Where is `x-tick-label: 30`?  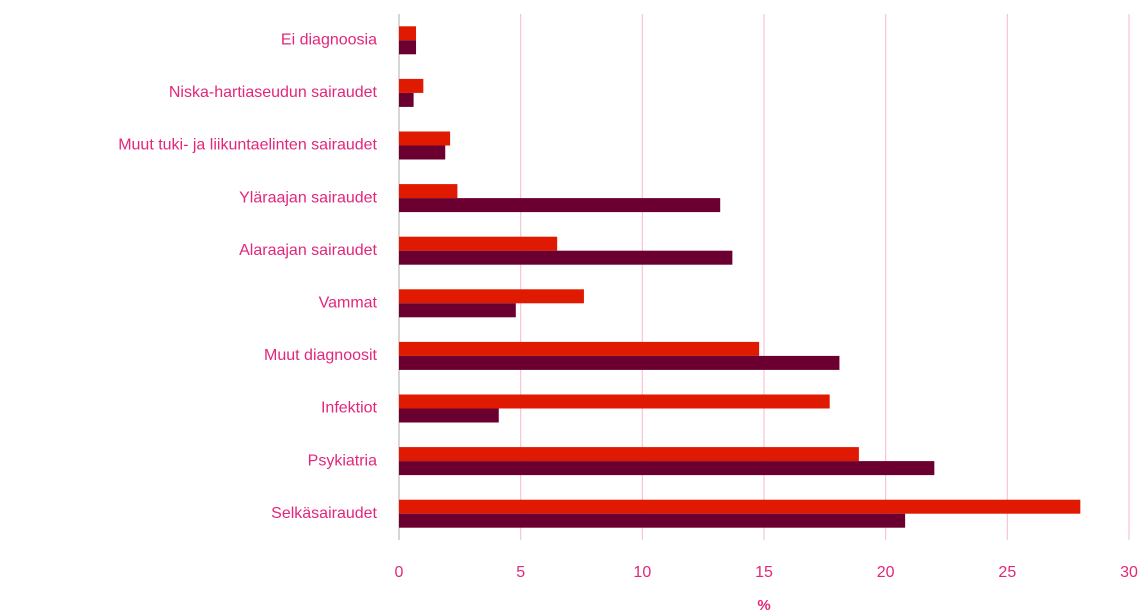
x-tick-label: 30 is located at coordinates (1129, 572).